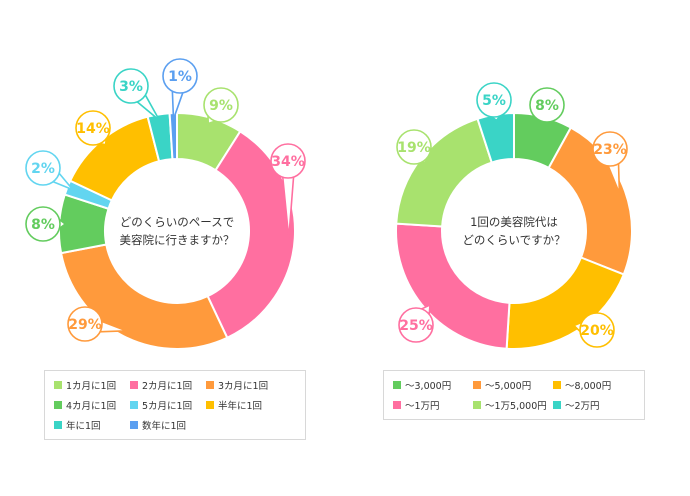 This screenshot has width=690, height=496. I want to click on legend-item-6: 〜2万円, so click(576, 405).